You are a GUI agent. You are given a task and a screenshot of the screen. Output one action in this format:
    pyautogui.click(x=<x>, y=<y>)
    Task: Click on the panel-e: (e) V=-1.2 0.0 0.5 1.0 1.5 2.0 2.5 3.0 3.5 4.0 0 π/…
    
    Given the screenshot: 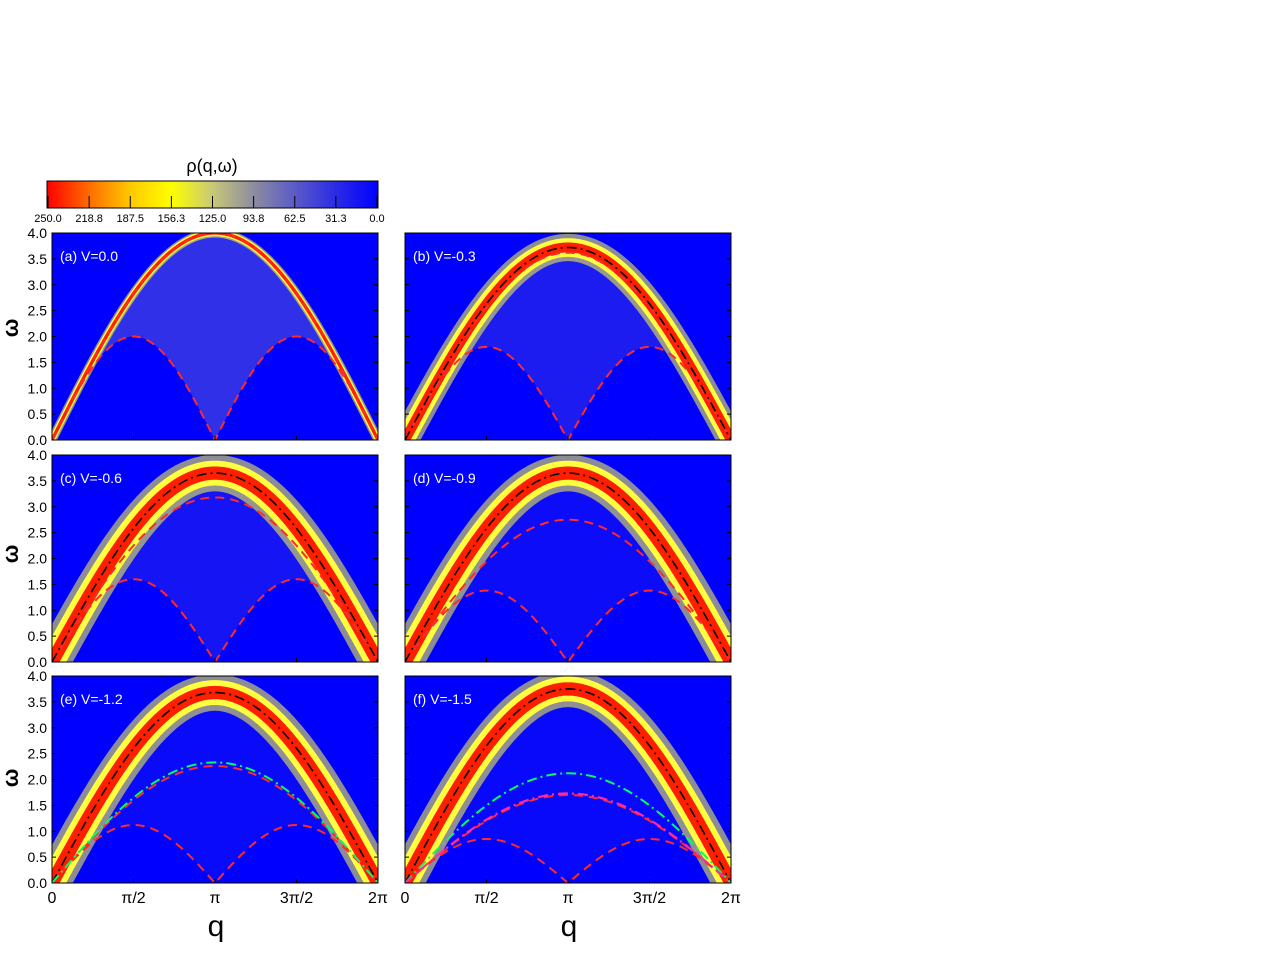 What is the action you would take?
    pyautogui.click(x=208, y=787)
    